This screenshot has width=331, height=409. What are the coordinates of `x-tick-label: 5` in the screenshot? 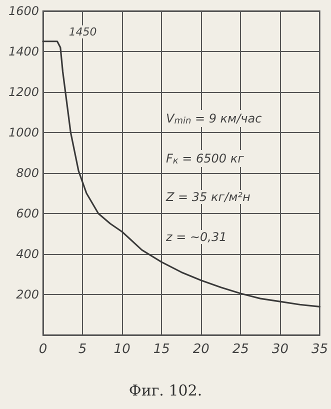 It's located at (82, 349).